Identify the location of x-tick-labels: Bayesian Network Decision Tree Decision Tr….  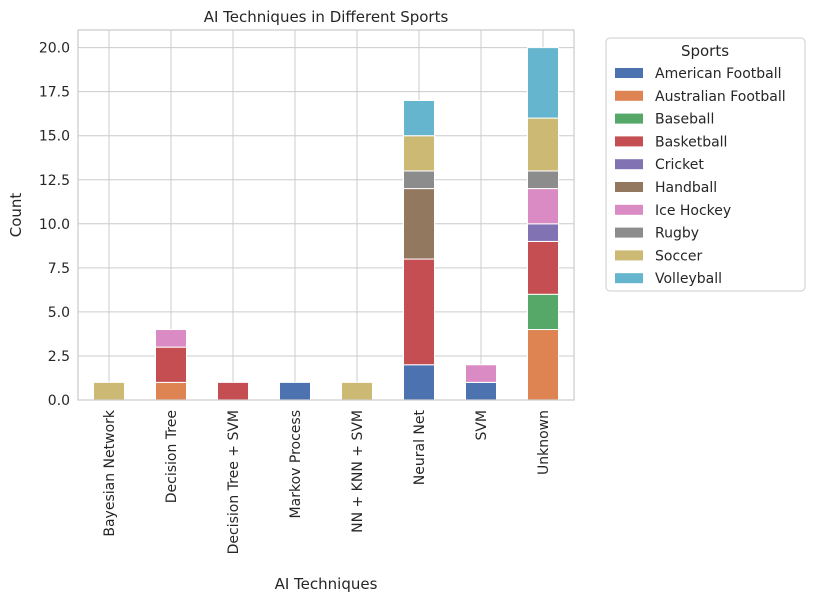
(327, 481).